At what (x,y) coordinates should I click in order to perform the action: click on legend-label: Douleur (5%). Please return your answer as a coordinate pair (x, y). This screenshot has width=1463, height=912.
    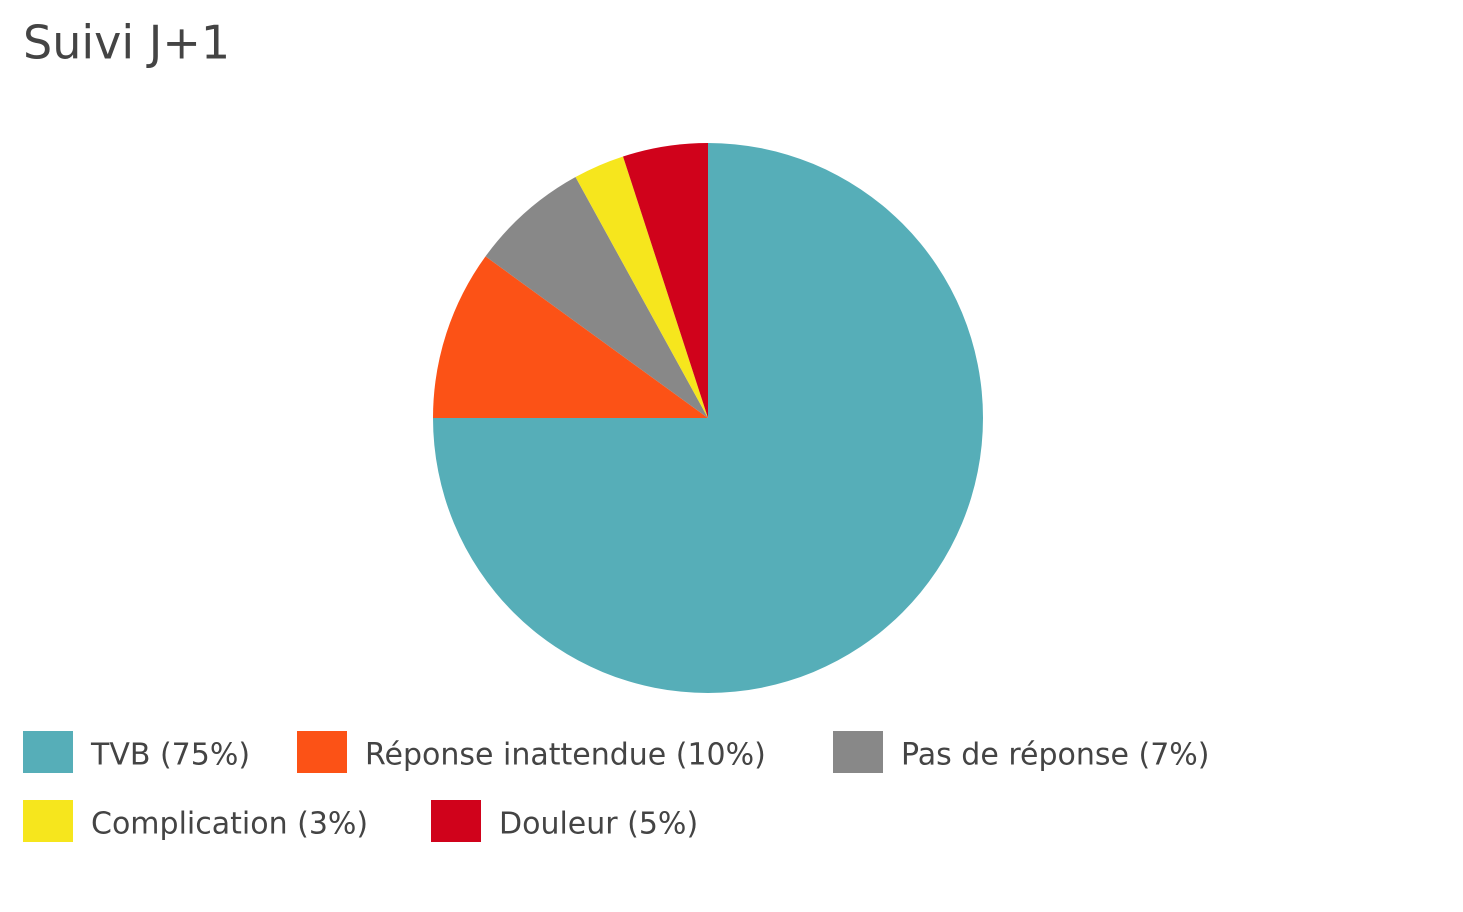
    Looking at the image, I should click on (598, 824).